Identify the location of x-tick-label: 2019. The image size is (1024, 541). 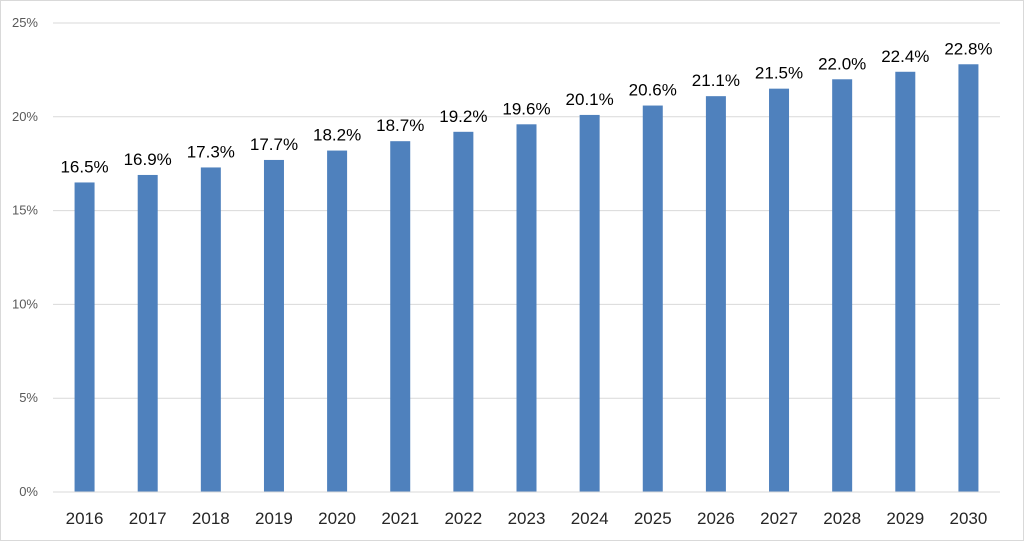
(274, 518).